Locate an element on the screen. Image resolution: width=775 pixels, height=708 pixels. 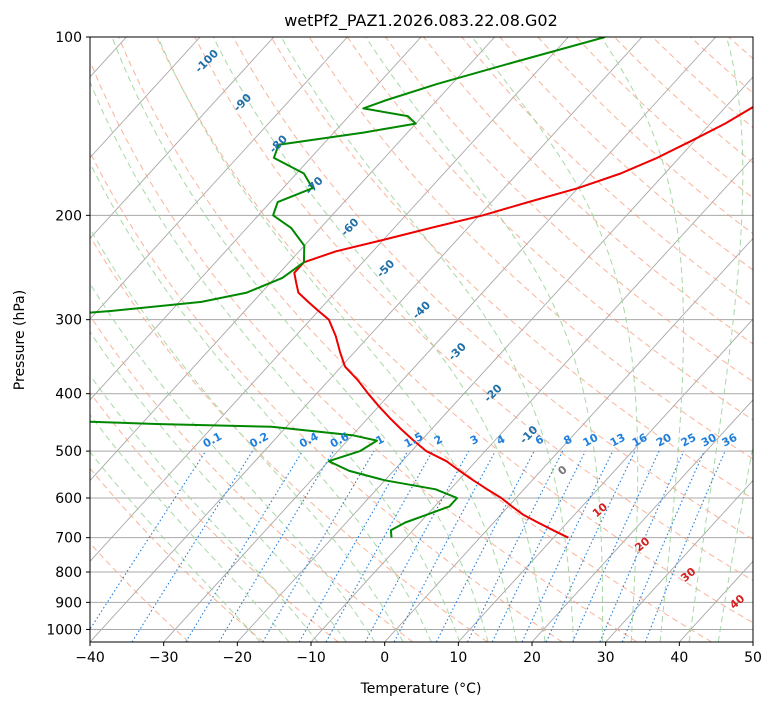
isotherm--80 is located at coordinates (219, 178).